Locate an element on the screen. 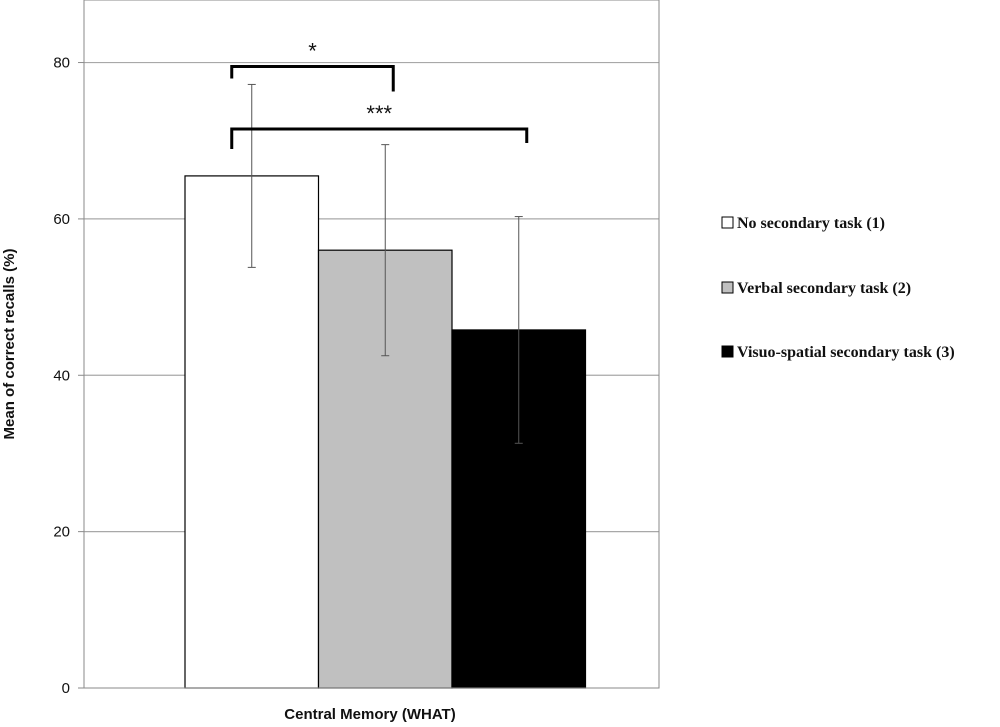 The height and width of the screenshot is (727, 1000). y-tick-label: 40 is located at coordinates (61, 375).